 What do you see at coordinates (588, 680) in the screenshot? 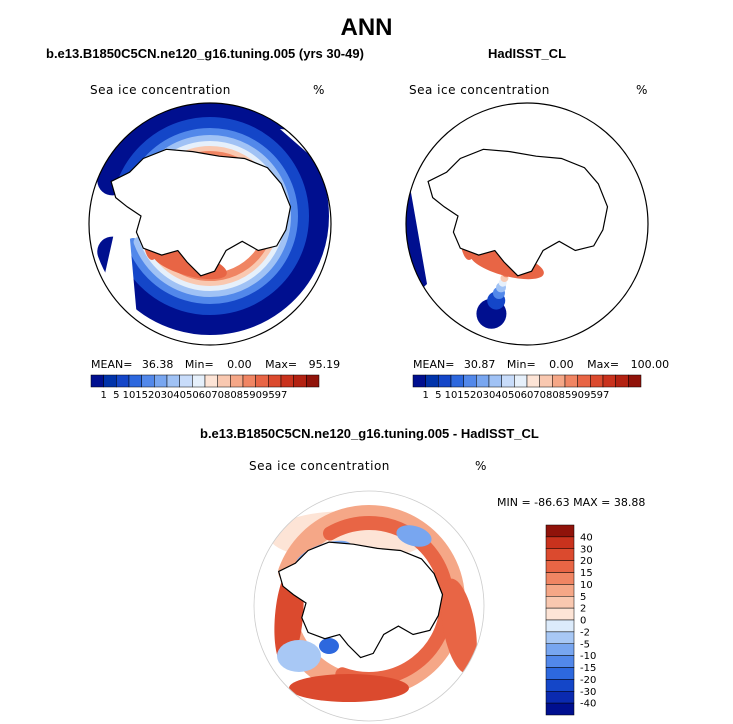
I see `colorbar-tick-label: -20` at bounding box center [588, 680].